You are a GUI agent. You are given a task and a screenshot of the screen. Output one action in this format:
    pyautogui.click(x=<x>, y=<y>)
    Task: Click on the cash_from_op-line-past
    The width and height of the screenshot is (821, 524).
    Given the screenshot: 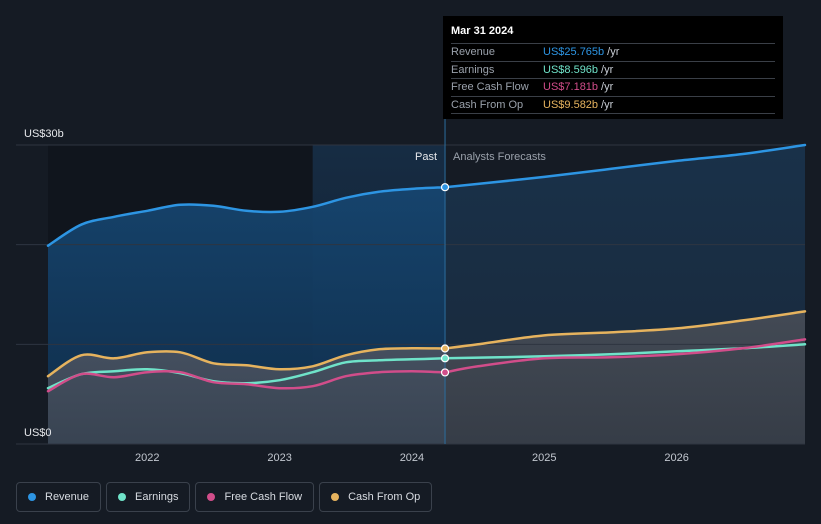 What is the action you would take?
    pyautogui.click(x=246, y=362)
    